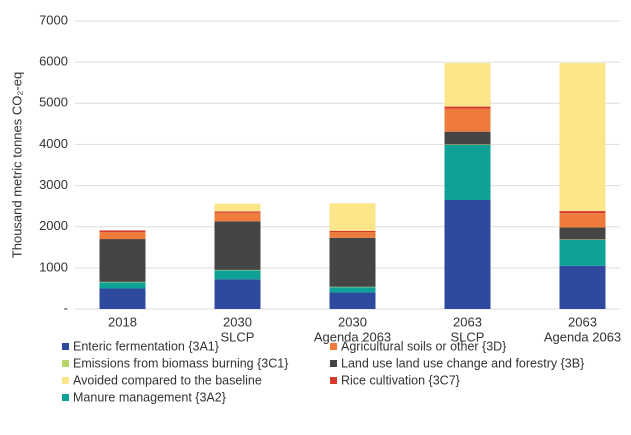 This screenshot has width=631, height=435. I want to click on legend-label: Manure management {3A2}, so click(149, 397).